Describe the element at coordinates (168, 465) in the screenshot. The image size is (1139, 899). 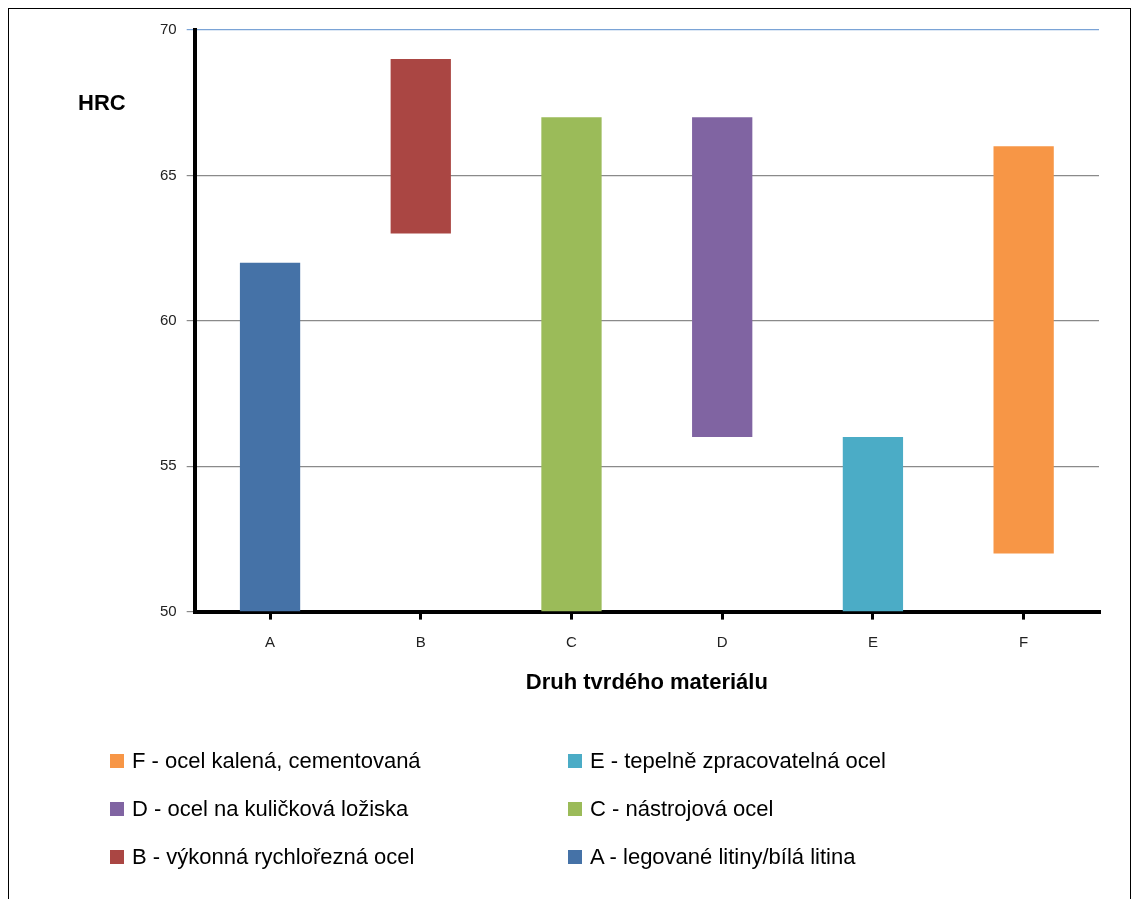
I see `y-tick-label: 55` at that location.